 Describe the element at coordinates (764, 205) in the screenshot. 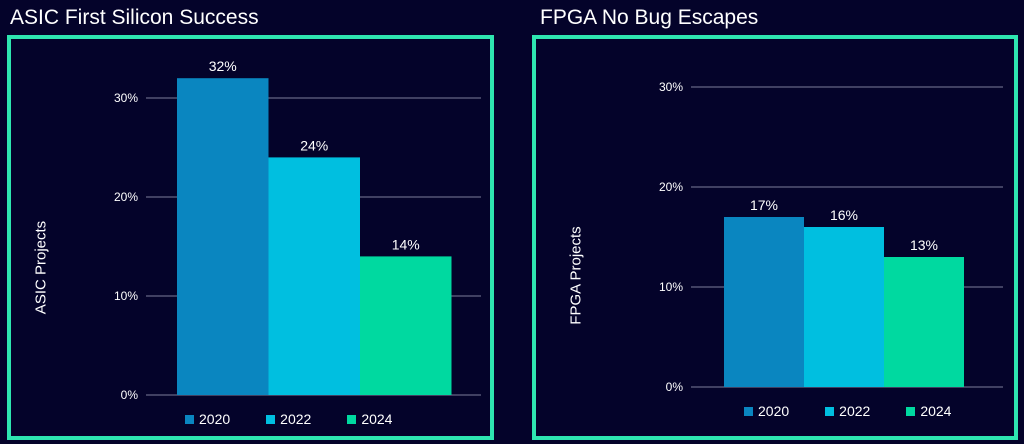

I see `data-label: 17%` at that location.